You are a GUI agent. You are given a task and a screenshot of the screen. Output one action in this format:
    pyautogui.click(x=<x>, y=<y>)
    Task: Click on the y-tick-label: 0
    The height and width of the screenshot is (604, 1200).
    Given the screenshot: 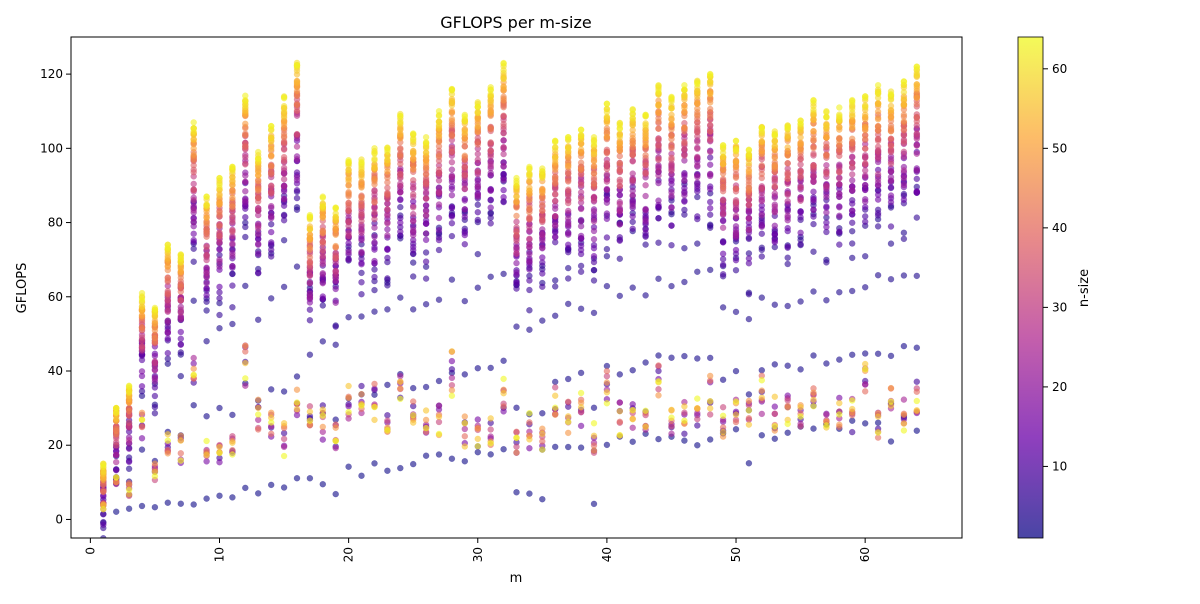 What is the action you would take?
    pyautogui.click(x=59, y=519)
    